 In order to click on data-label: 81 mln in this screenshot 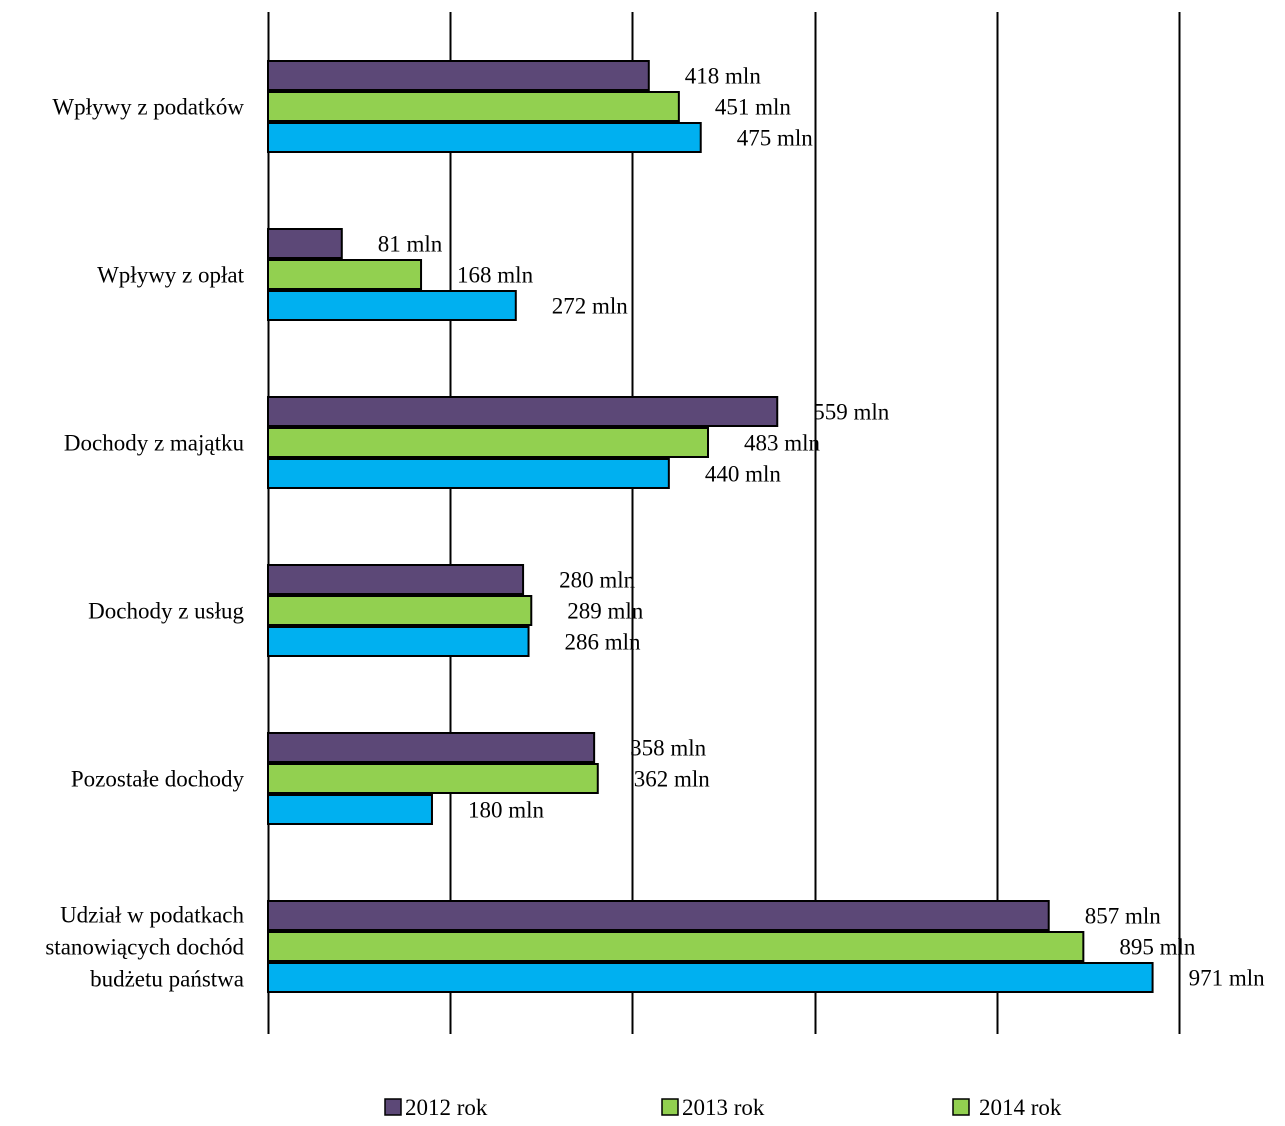, I will do `click(410, 244)`.